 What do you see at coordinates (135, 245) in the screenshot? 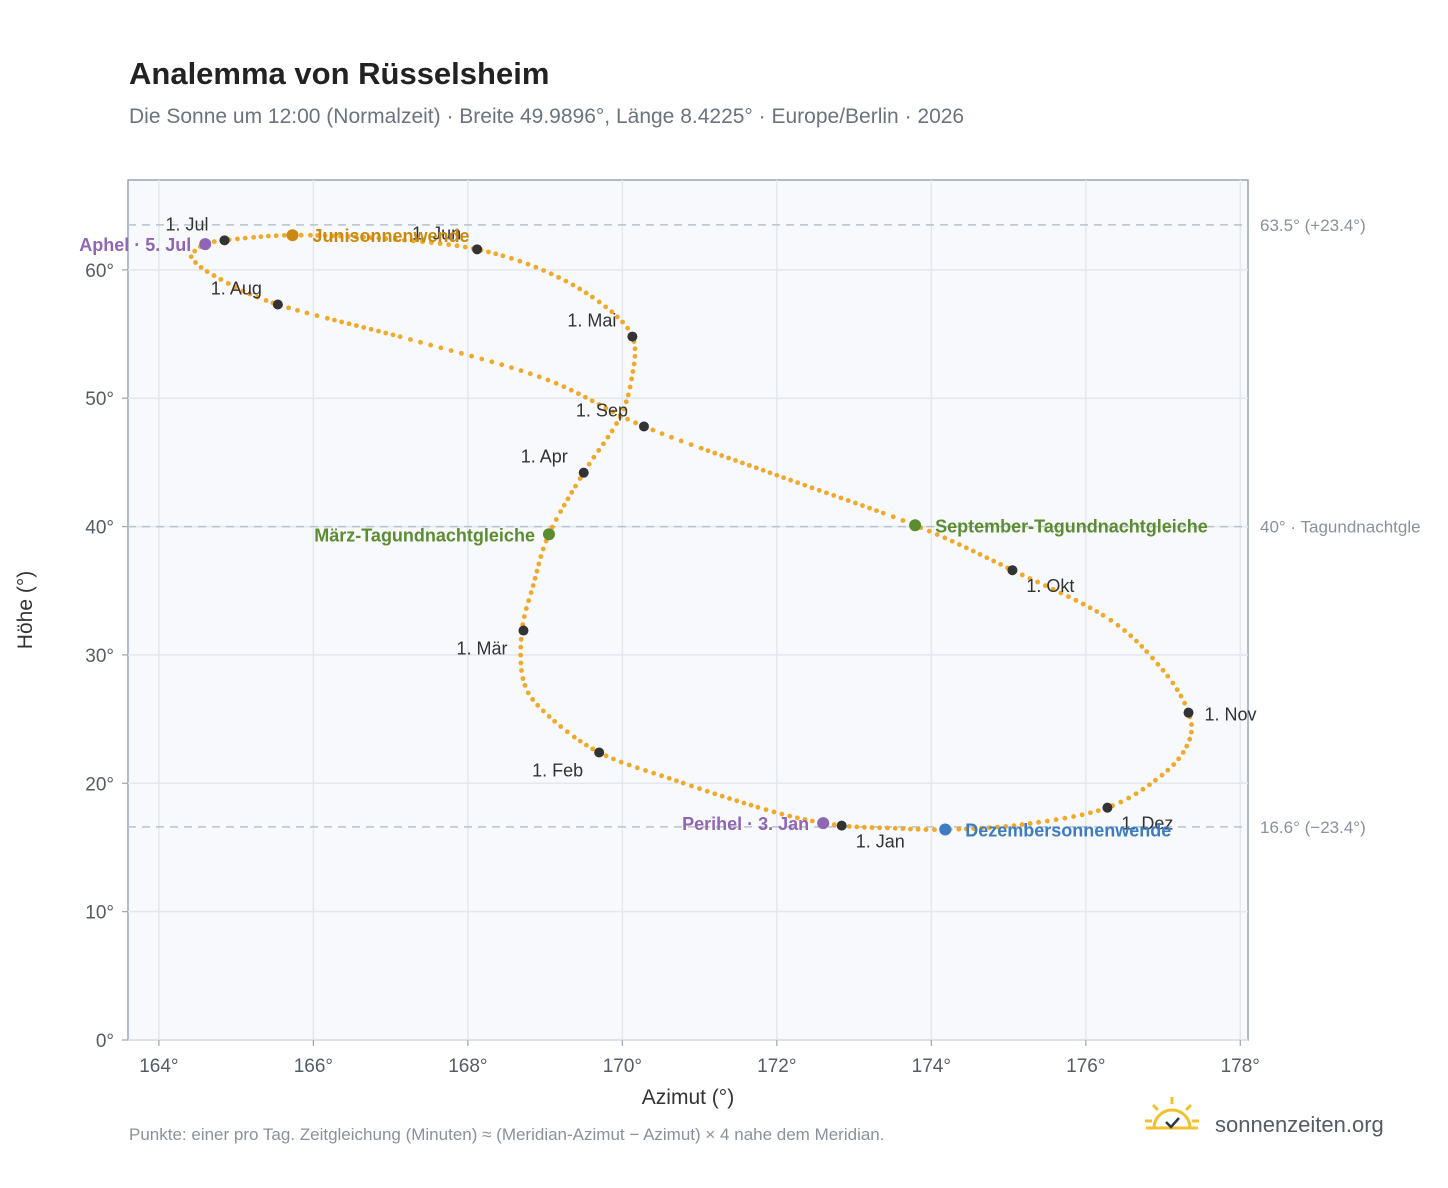
I see `special-point-label: Aphel · 5. Jul` at bounding box center [135, 245].